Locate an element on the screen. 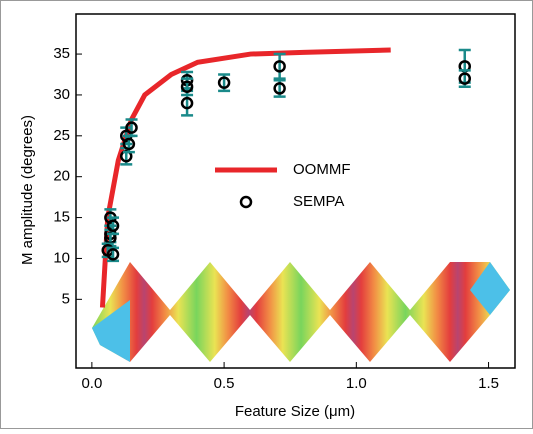 The height and width of the screenshot is (434, 533). legend-label: OOMMF is located at coordinates (322, 169).